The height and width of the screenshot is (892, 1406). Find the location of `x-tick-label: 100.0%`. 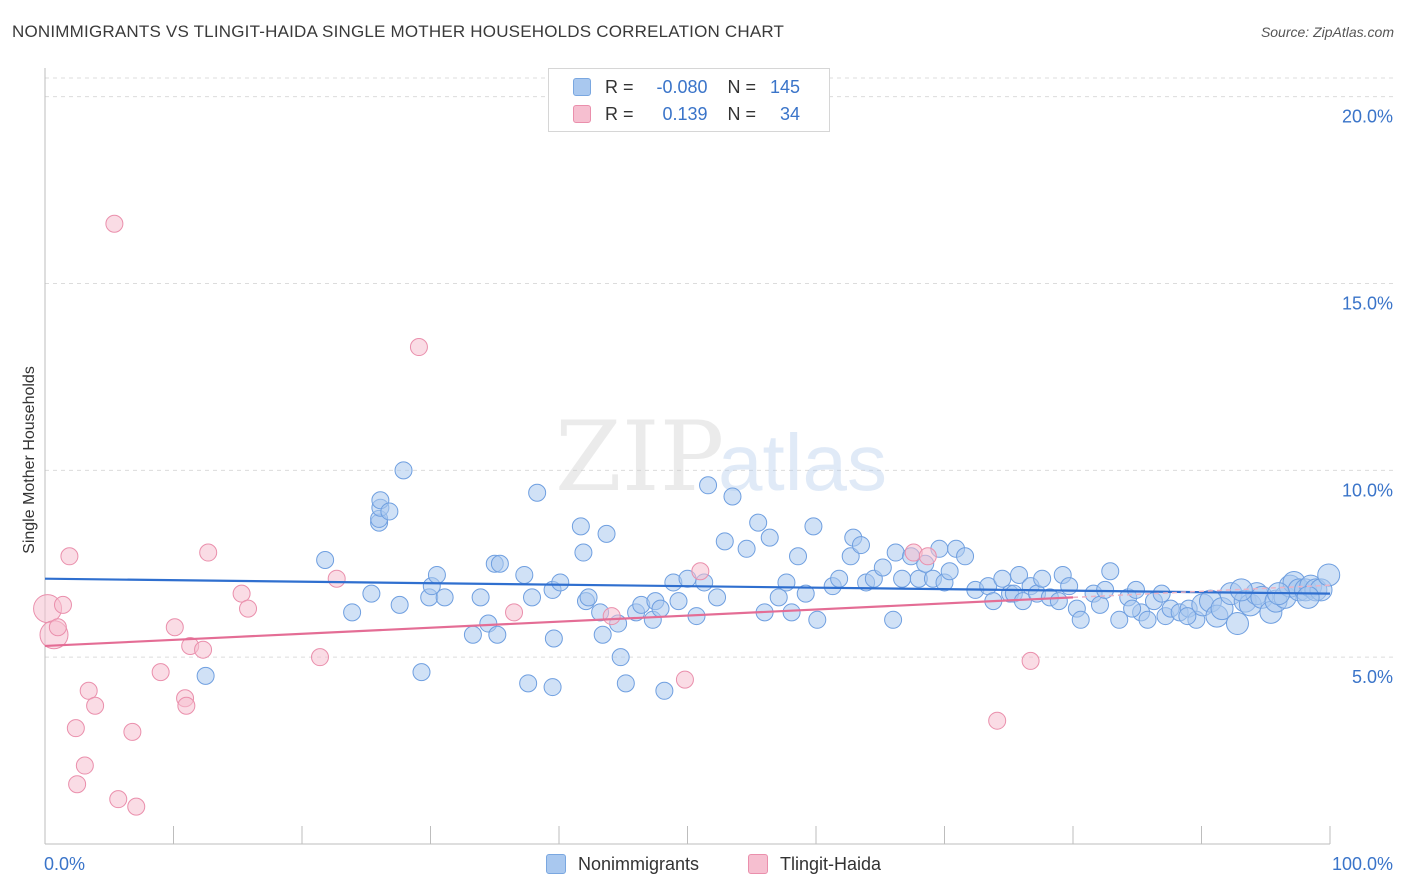

x-tick-label: 100.0% is located at coordinates (1362, 864).